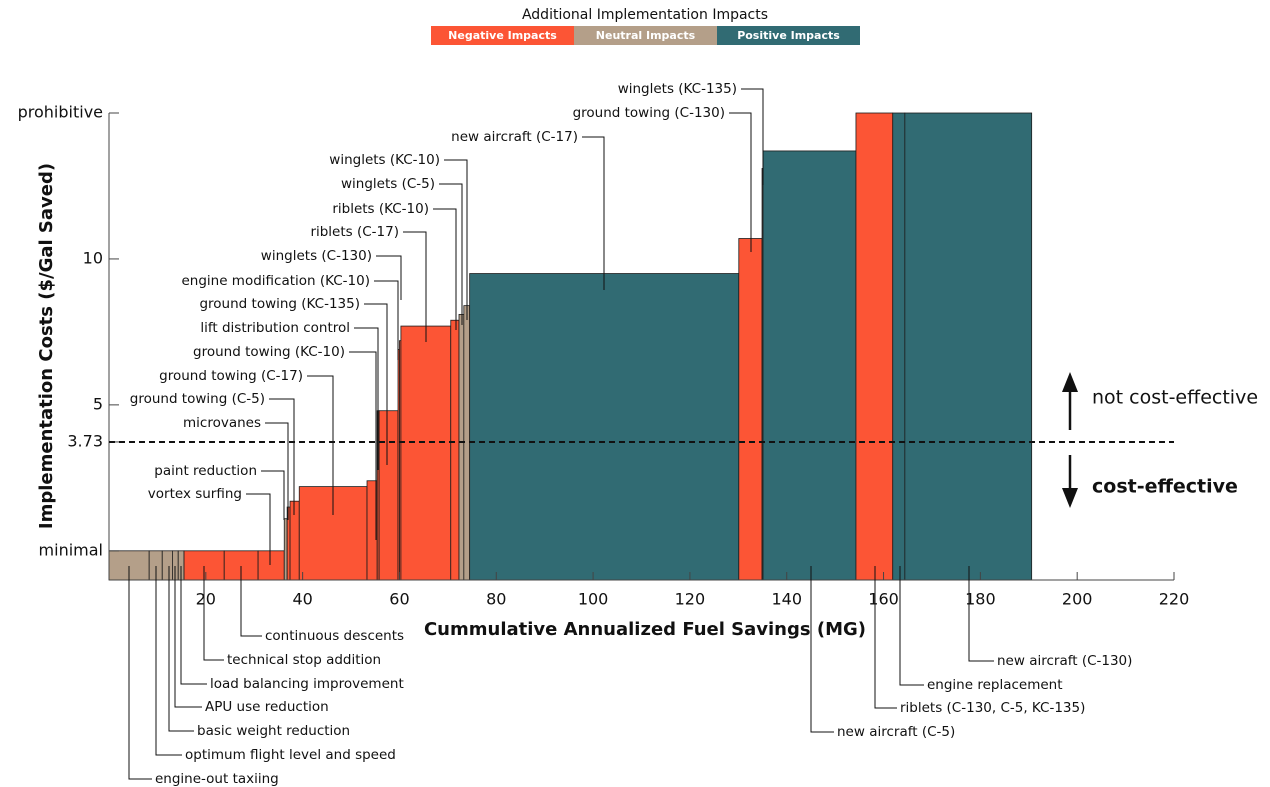 The width and height of the screenshot is (1270, 787). I want to click on bar-label: paint reduction, so click(205, 471).